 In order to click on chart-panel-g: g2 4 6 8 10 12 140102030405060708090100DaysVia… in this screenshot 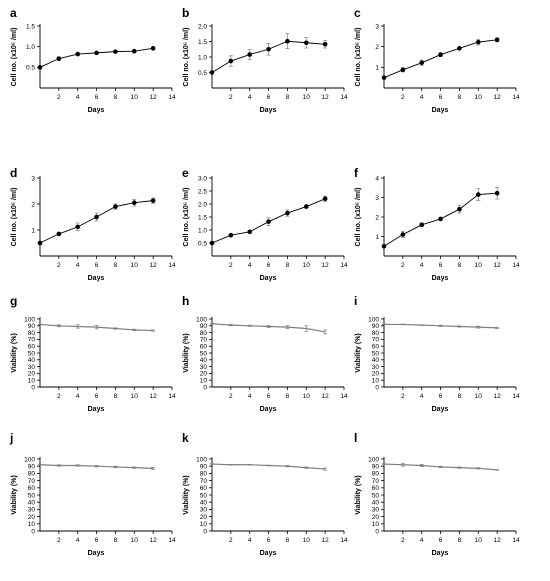, I will do `click(93, 353)`.